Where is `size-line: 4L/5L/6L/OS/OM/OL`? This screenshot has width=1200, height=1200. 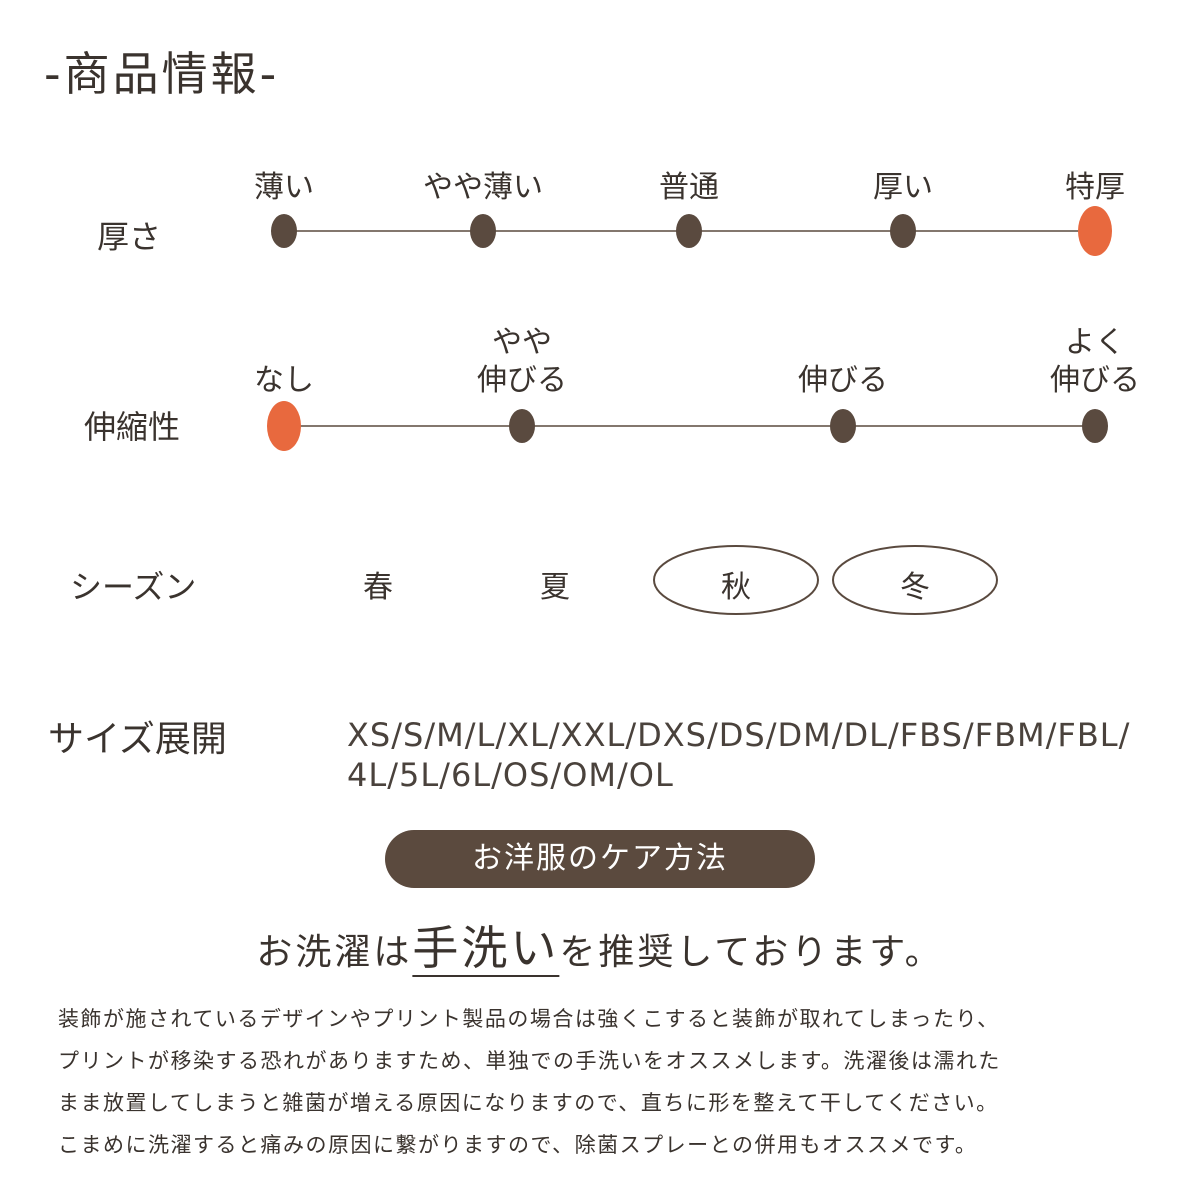 size-line: 4L/5L/6L/OS/OM/OL is located at coordinates (510, 775).